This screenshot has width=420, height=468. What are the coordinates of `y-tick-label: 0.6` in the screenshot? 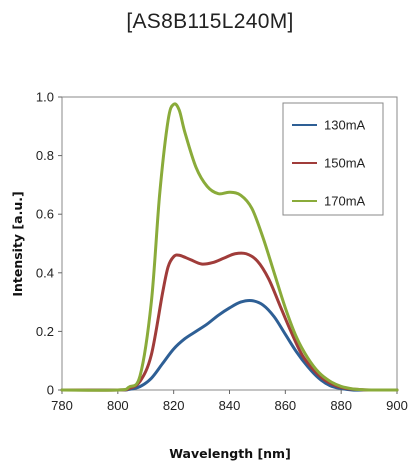 It's located at (45, 214).